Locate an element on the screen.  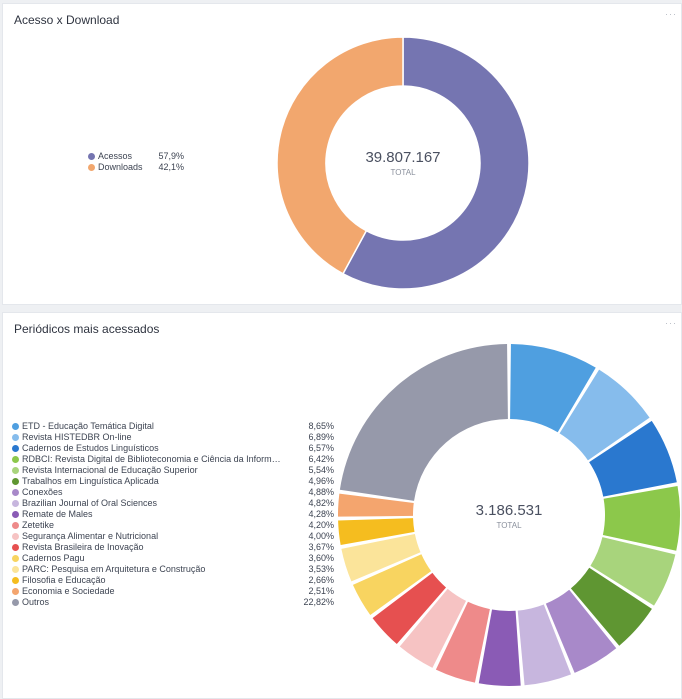
legend-value: 3,67% is located at coordinates (321, 547).